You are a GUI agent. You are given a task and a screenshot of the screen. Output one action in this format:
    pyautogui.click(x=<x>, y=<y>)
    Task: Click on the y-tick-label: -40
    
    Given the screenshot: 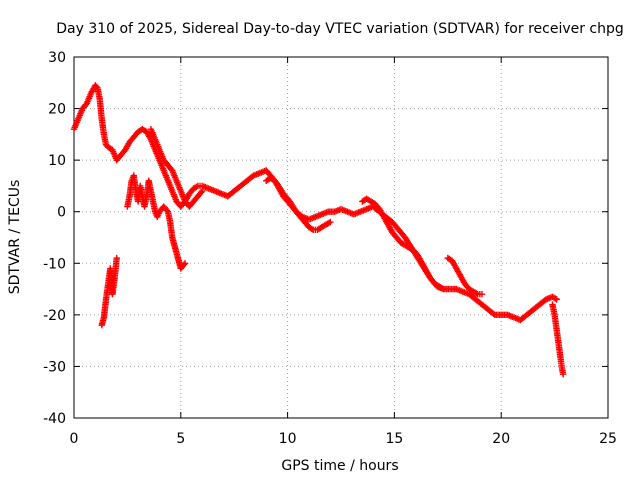 What is the action you would take?
    pyautogui.click(x=54, y=419)
    